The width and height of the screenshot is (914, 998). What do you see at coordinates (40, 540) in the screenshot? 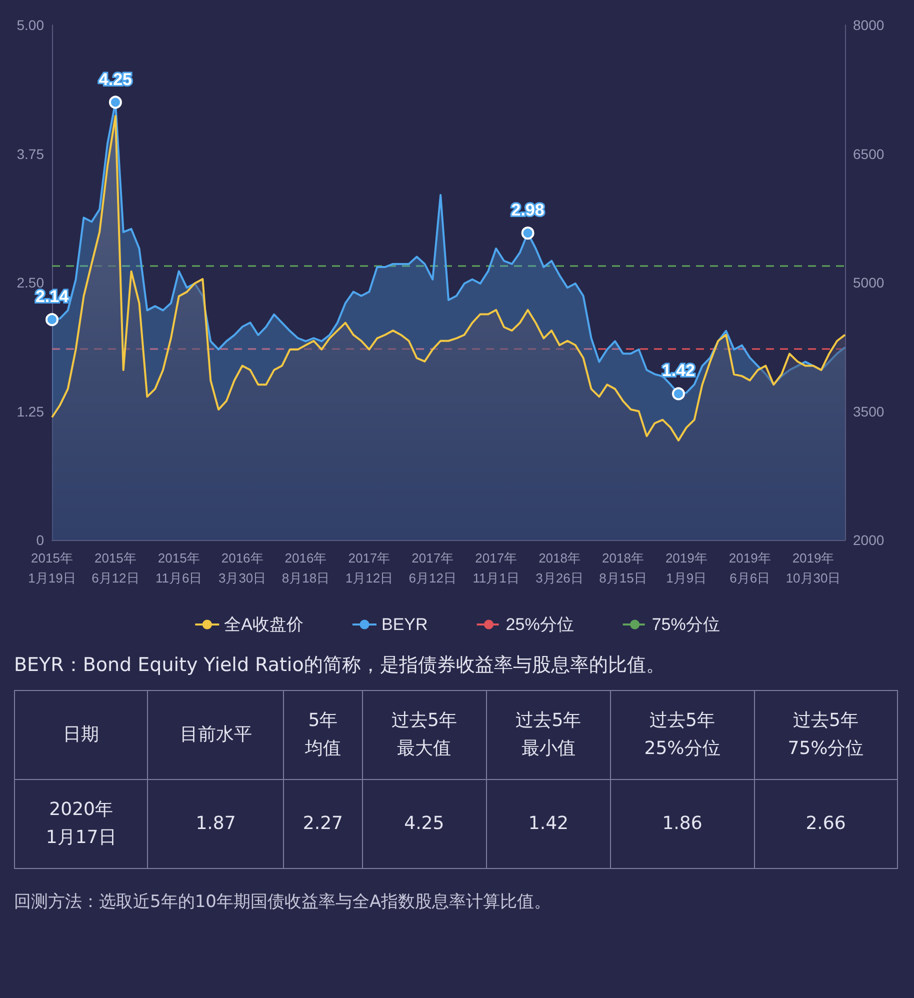
I see `y-tick-label: 0` at bounding box center [40, 540].